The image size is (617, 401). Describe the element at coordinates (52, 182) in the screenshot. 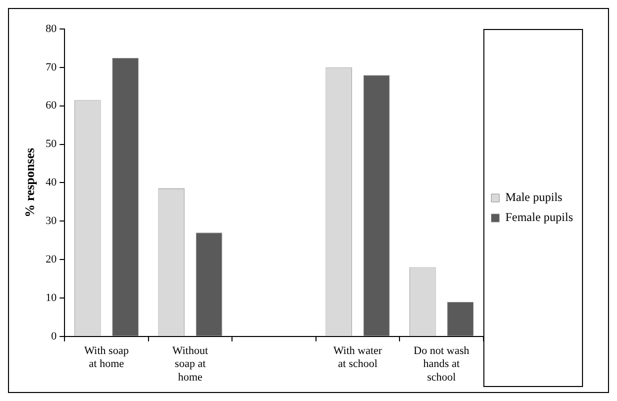

I see `y-tick-label: 40` at that location.